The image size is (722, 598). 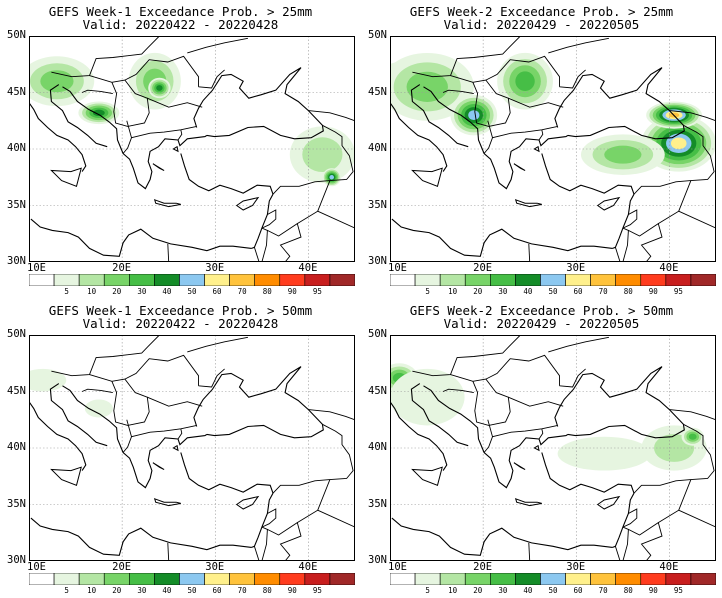 What do you see at coordinates (217, 291) in the screenshot?
I see `colorbar-label: 60` at bounding box center [217, 291].